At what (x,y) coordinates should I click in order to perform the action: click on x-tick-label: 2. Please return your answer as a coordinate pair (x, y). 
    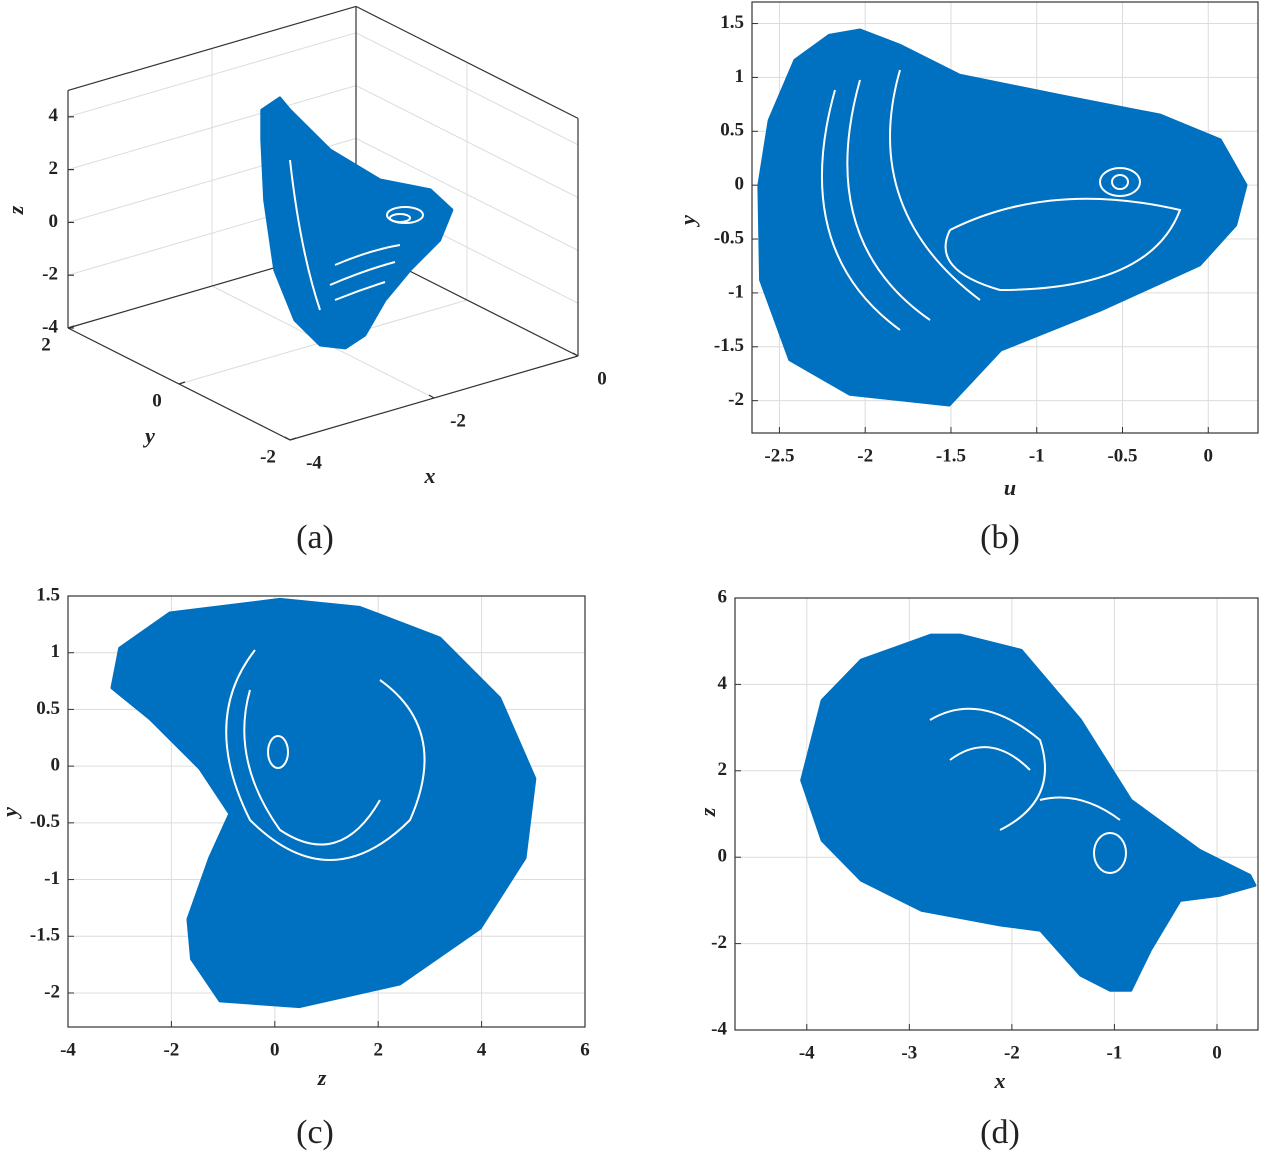
    Looking at the image, I should click on (378, 1049).